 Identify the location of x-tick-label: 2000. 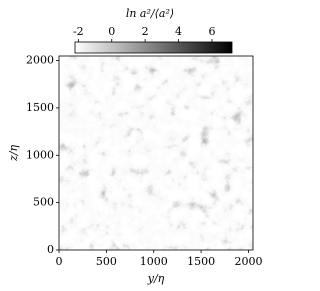
(248, 261).